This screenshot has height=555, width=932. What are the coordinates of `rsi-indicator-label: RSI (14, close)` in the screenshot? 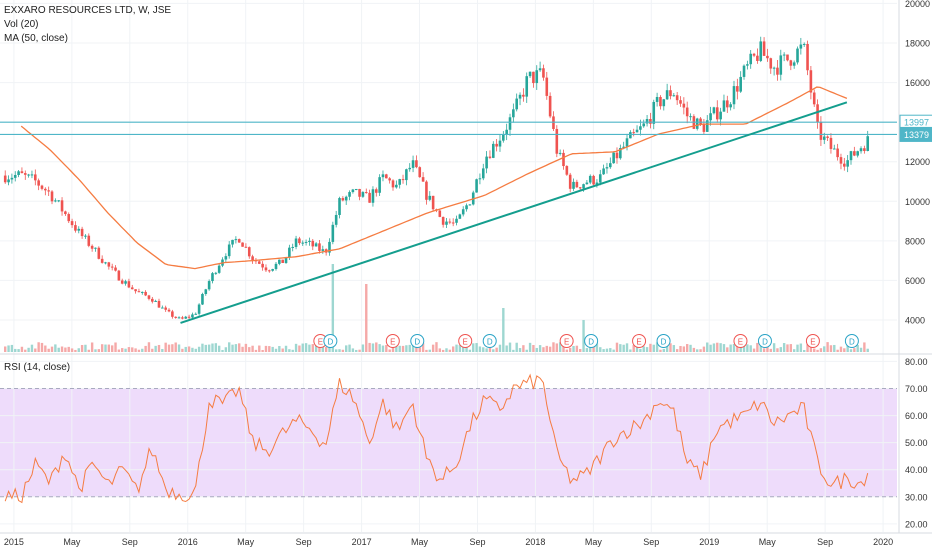 It's located at (37, 367).